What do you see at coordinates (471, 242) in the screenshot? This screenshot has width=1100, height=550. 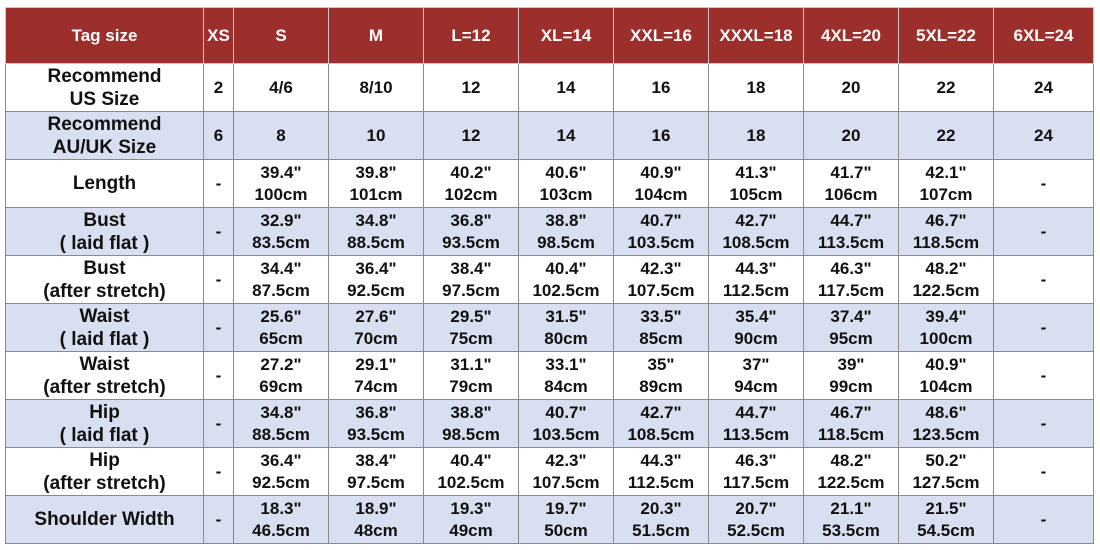 I see `cell-value: 93.5cm` at bounding box center [471, 242].